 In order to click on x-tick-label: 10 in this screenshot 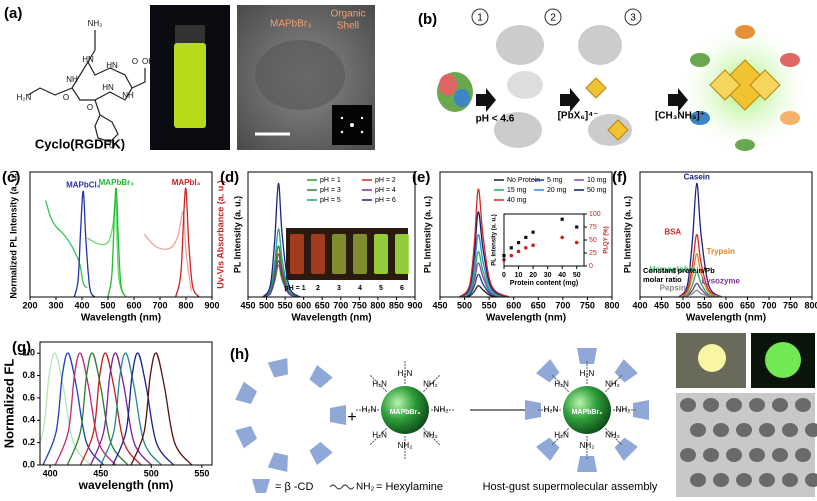, I will do `click(519, 275)`.